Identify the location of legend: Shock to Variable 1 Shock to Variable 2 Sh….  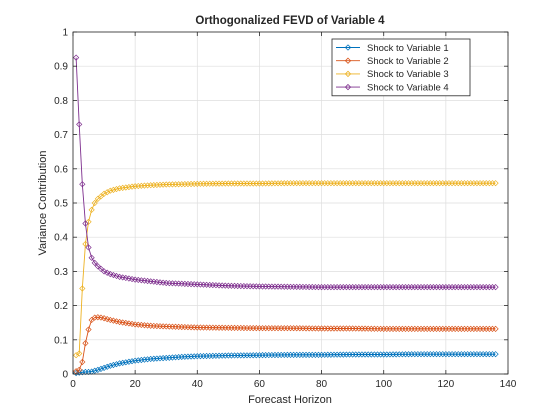
(401, 67).